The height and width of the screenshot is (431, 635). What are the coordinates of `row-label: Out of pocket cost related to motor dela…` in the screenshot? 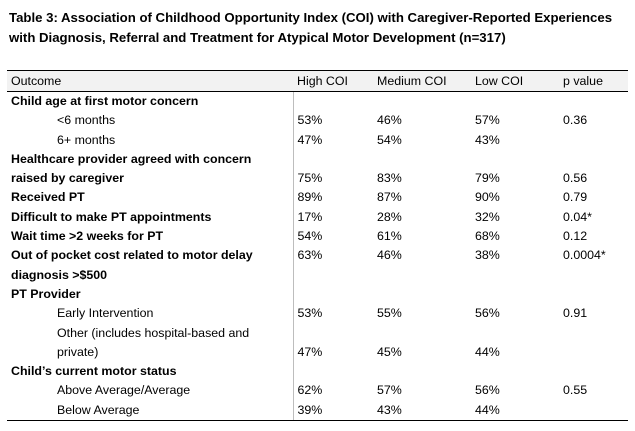 It's located at (150, 265).